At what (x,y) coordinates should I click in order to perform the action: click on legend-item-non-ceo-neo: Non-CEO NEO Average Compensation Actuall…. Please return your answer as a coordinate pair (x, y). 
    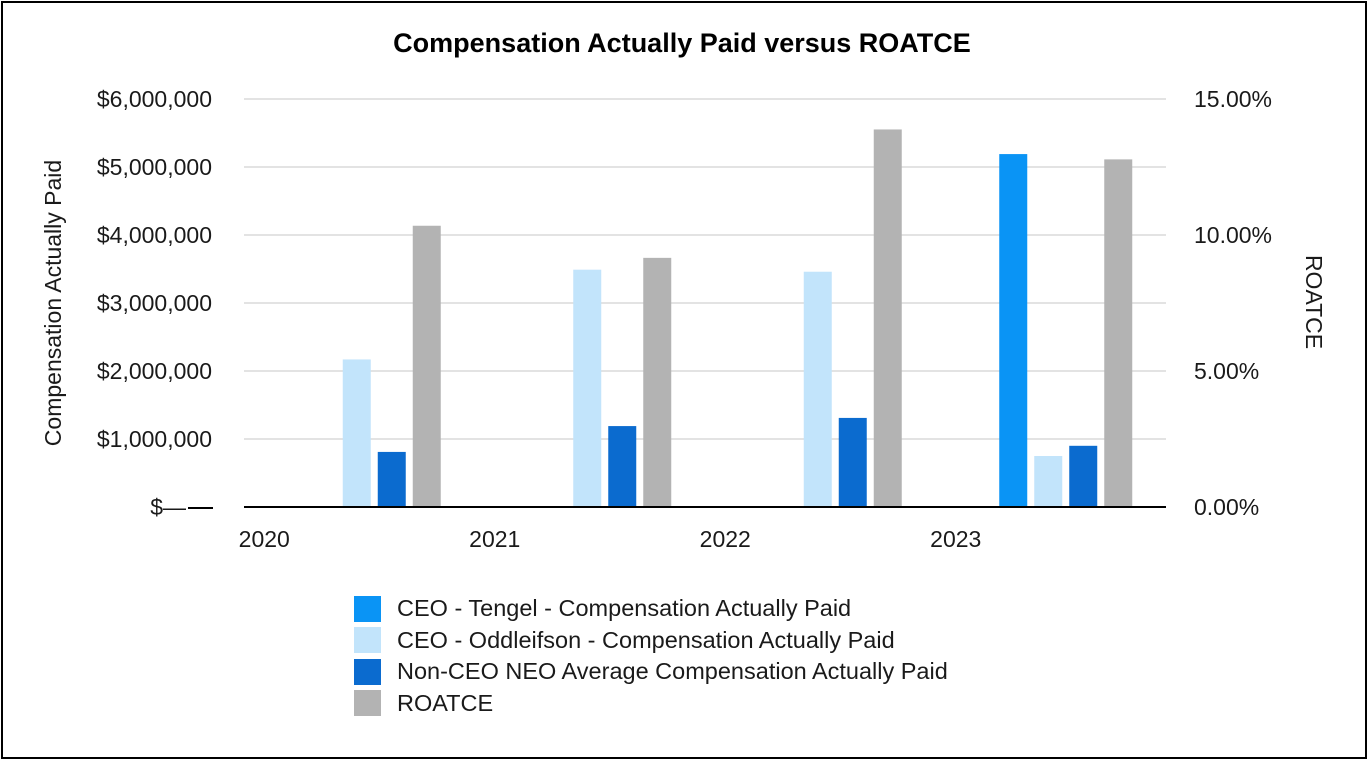
    Looking at the image, I should click on (651, 672).